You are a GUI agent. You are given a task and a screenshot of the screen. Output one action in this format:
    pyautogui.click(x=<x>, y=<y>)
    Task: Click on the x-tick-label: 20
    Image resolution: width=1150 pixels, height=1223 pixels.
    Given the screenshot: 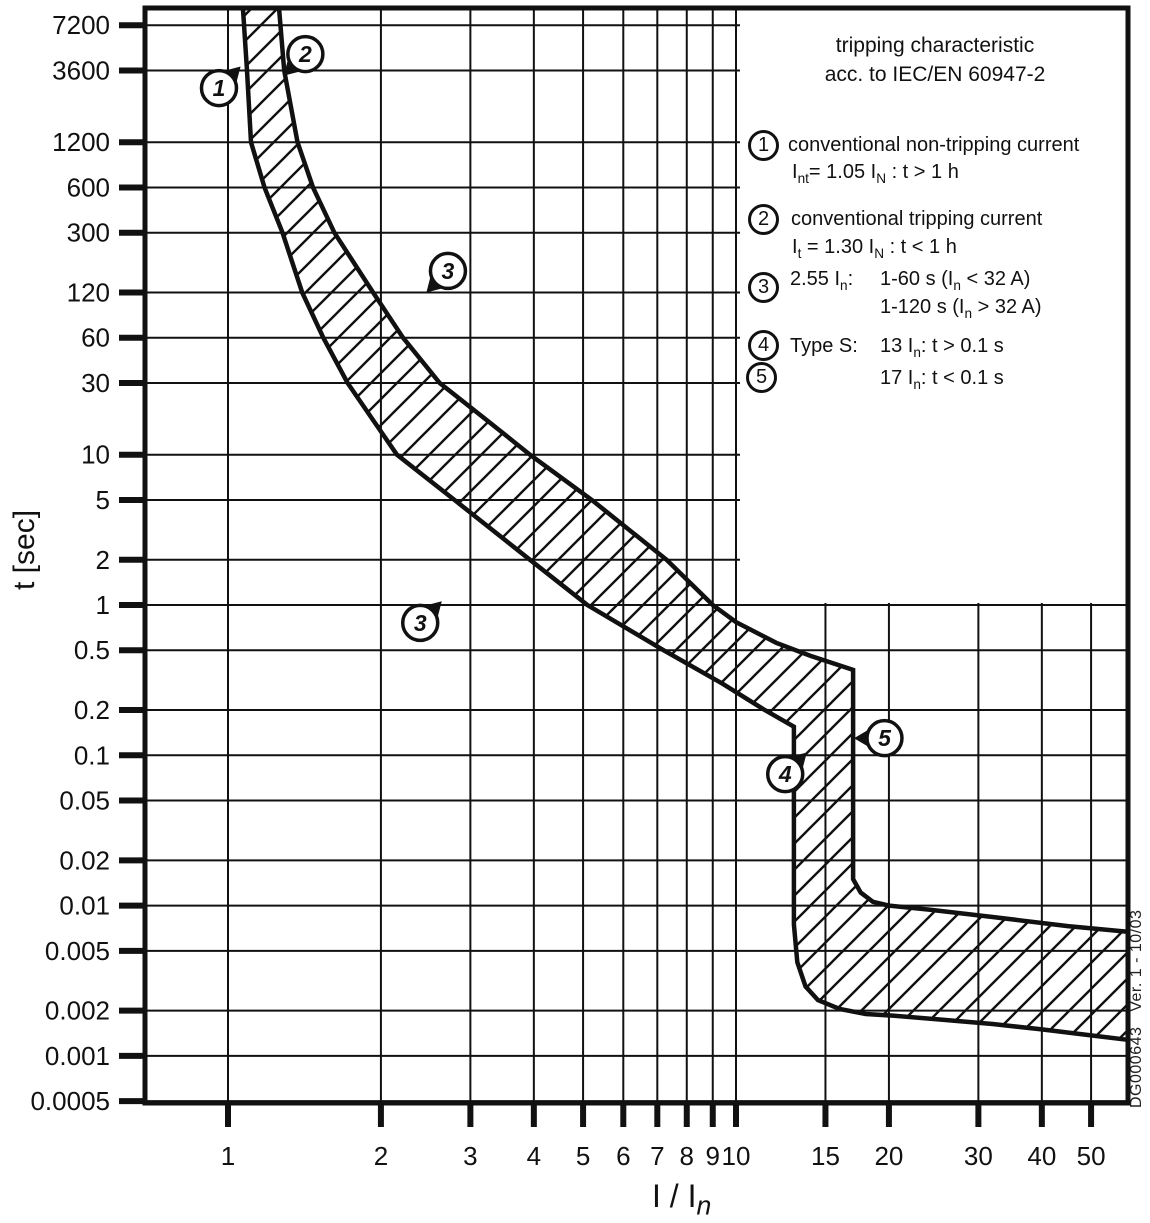 What is the action you would take?
    pyautogui.click(x=888, y=1156)
    